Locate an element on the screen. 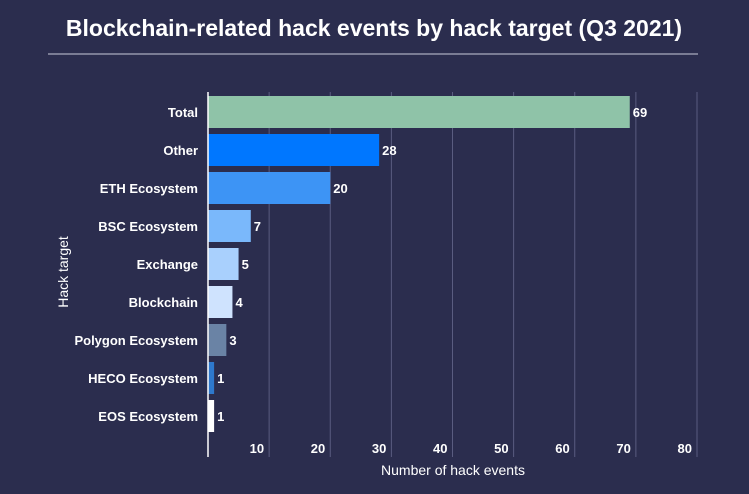 This screenshot has height=494, width=749. y-axis-title: Hack target is located at coordinates (63, 272).